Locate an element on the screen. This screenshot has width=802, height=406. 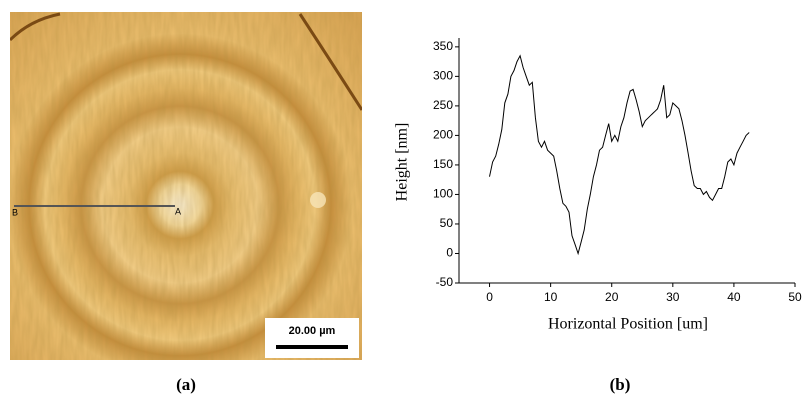
y-tick-label: 100 is located at coordinates (443, 194).